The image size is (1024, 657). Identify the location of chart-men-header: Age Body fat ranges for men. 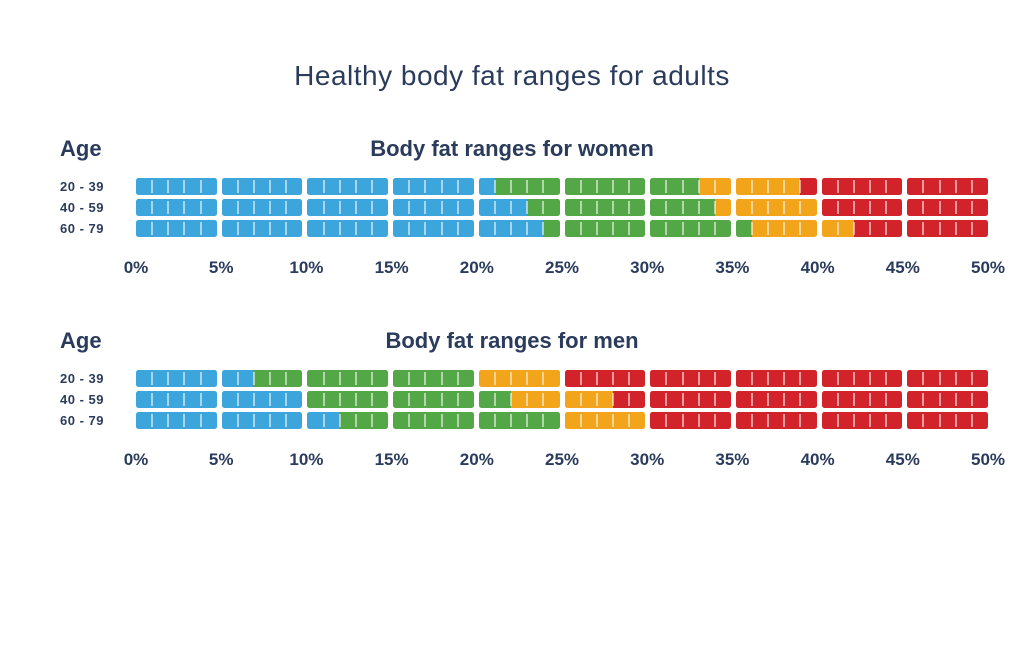
(512, 343).